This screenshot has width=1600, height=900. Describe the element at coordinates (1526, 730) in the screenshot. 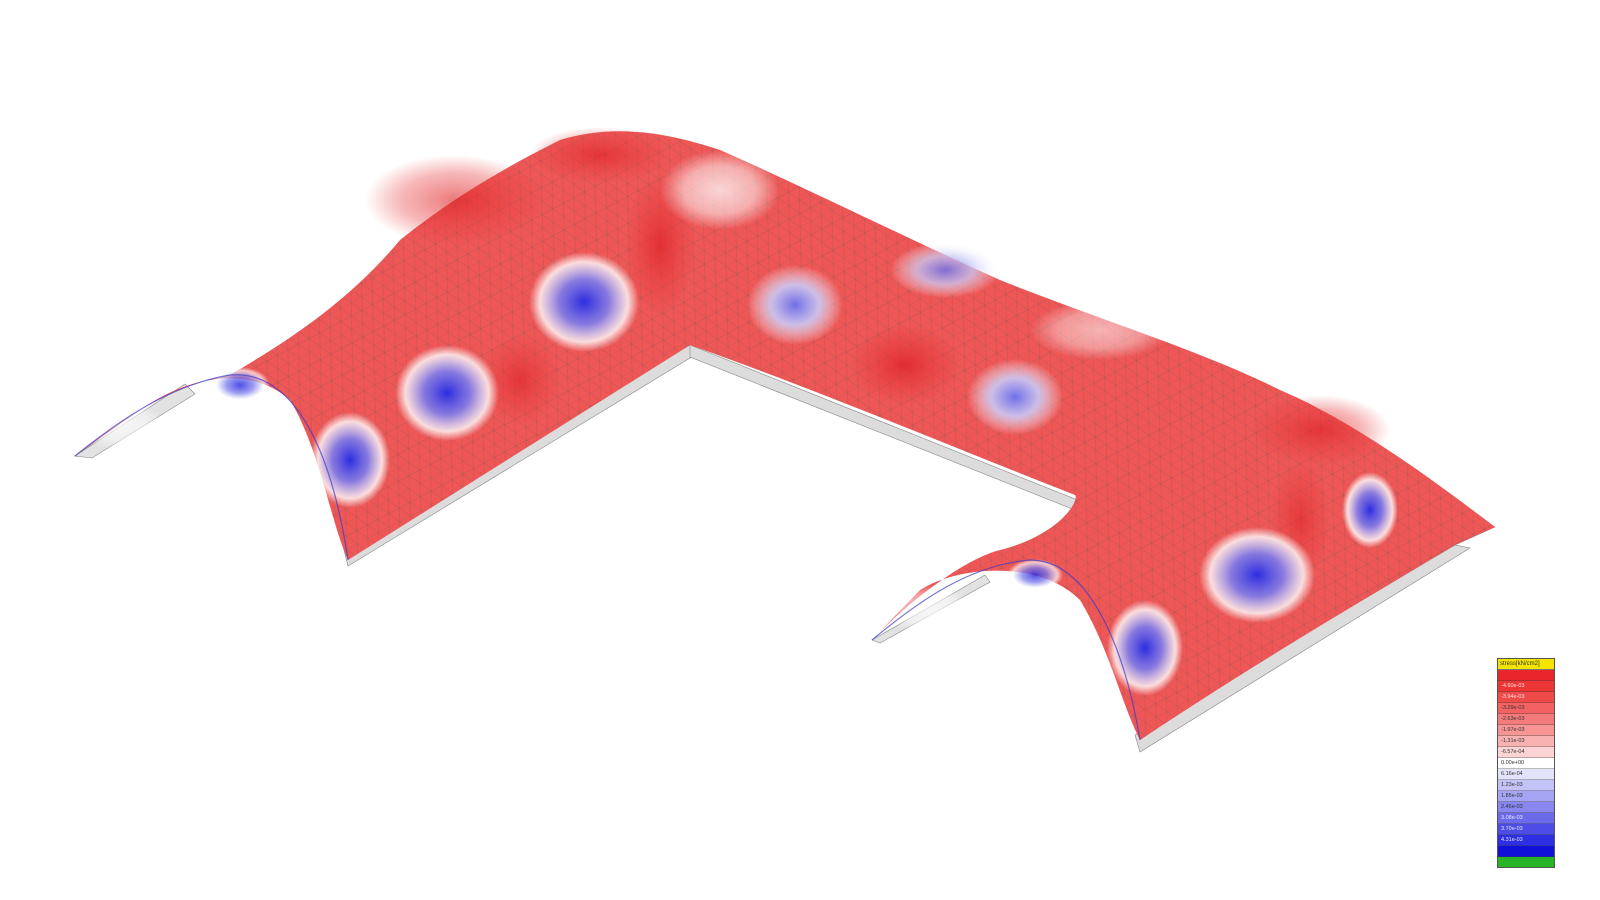

I see `legend-entry: -1.97e-03` at that location.